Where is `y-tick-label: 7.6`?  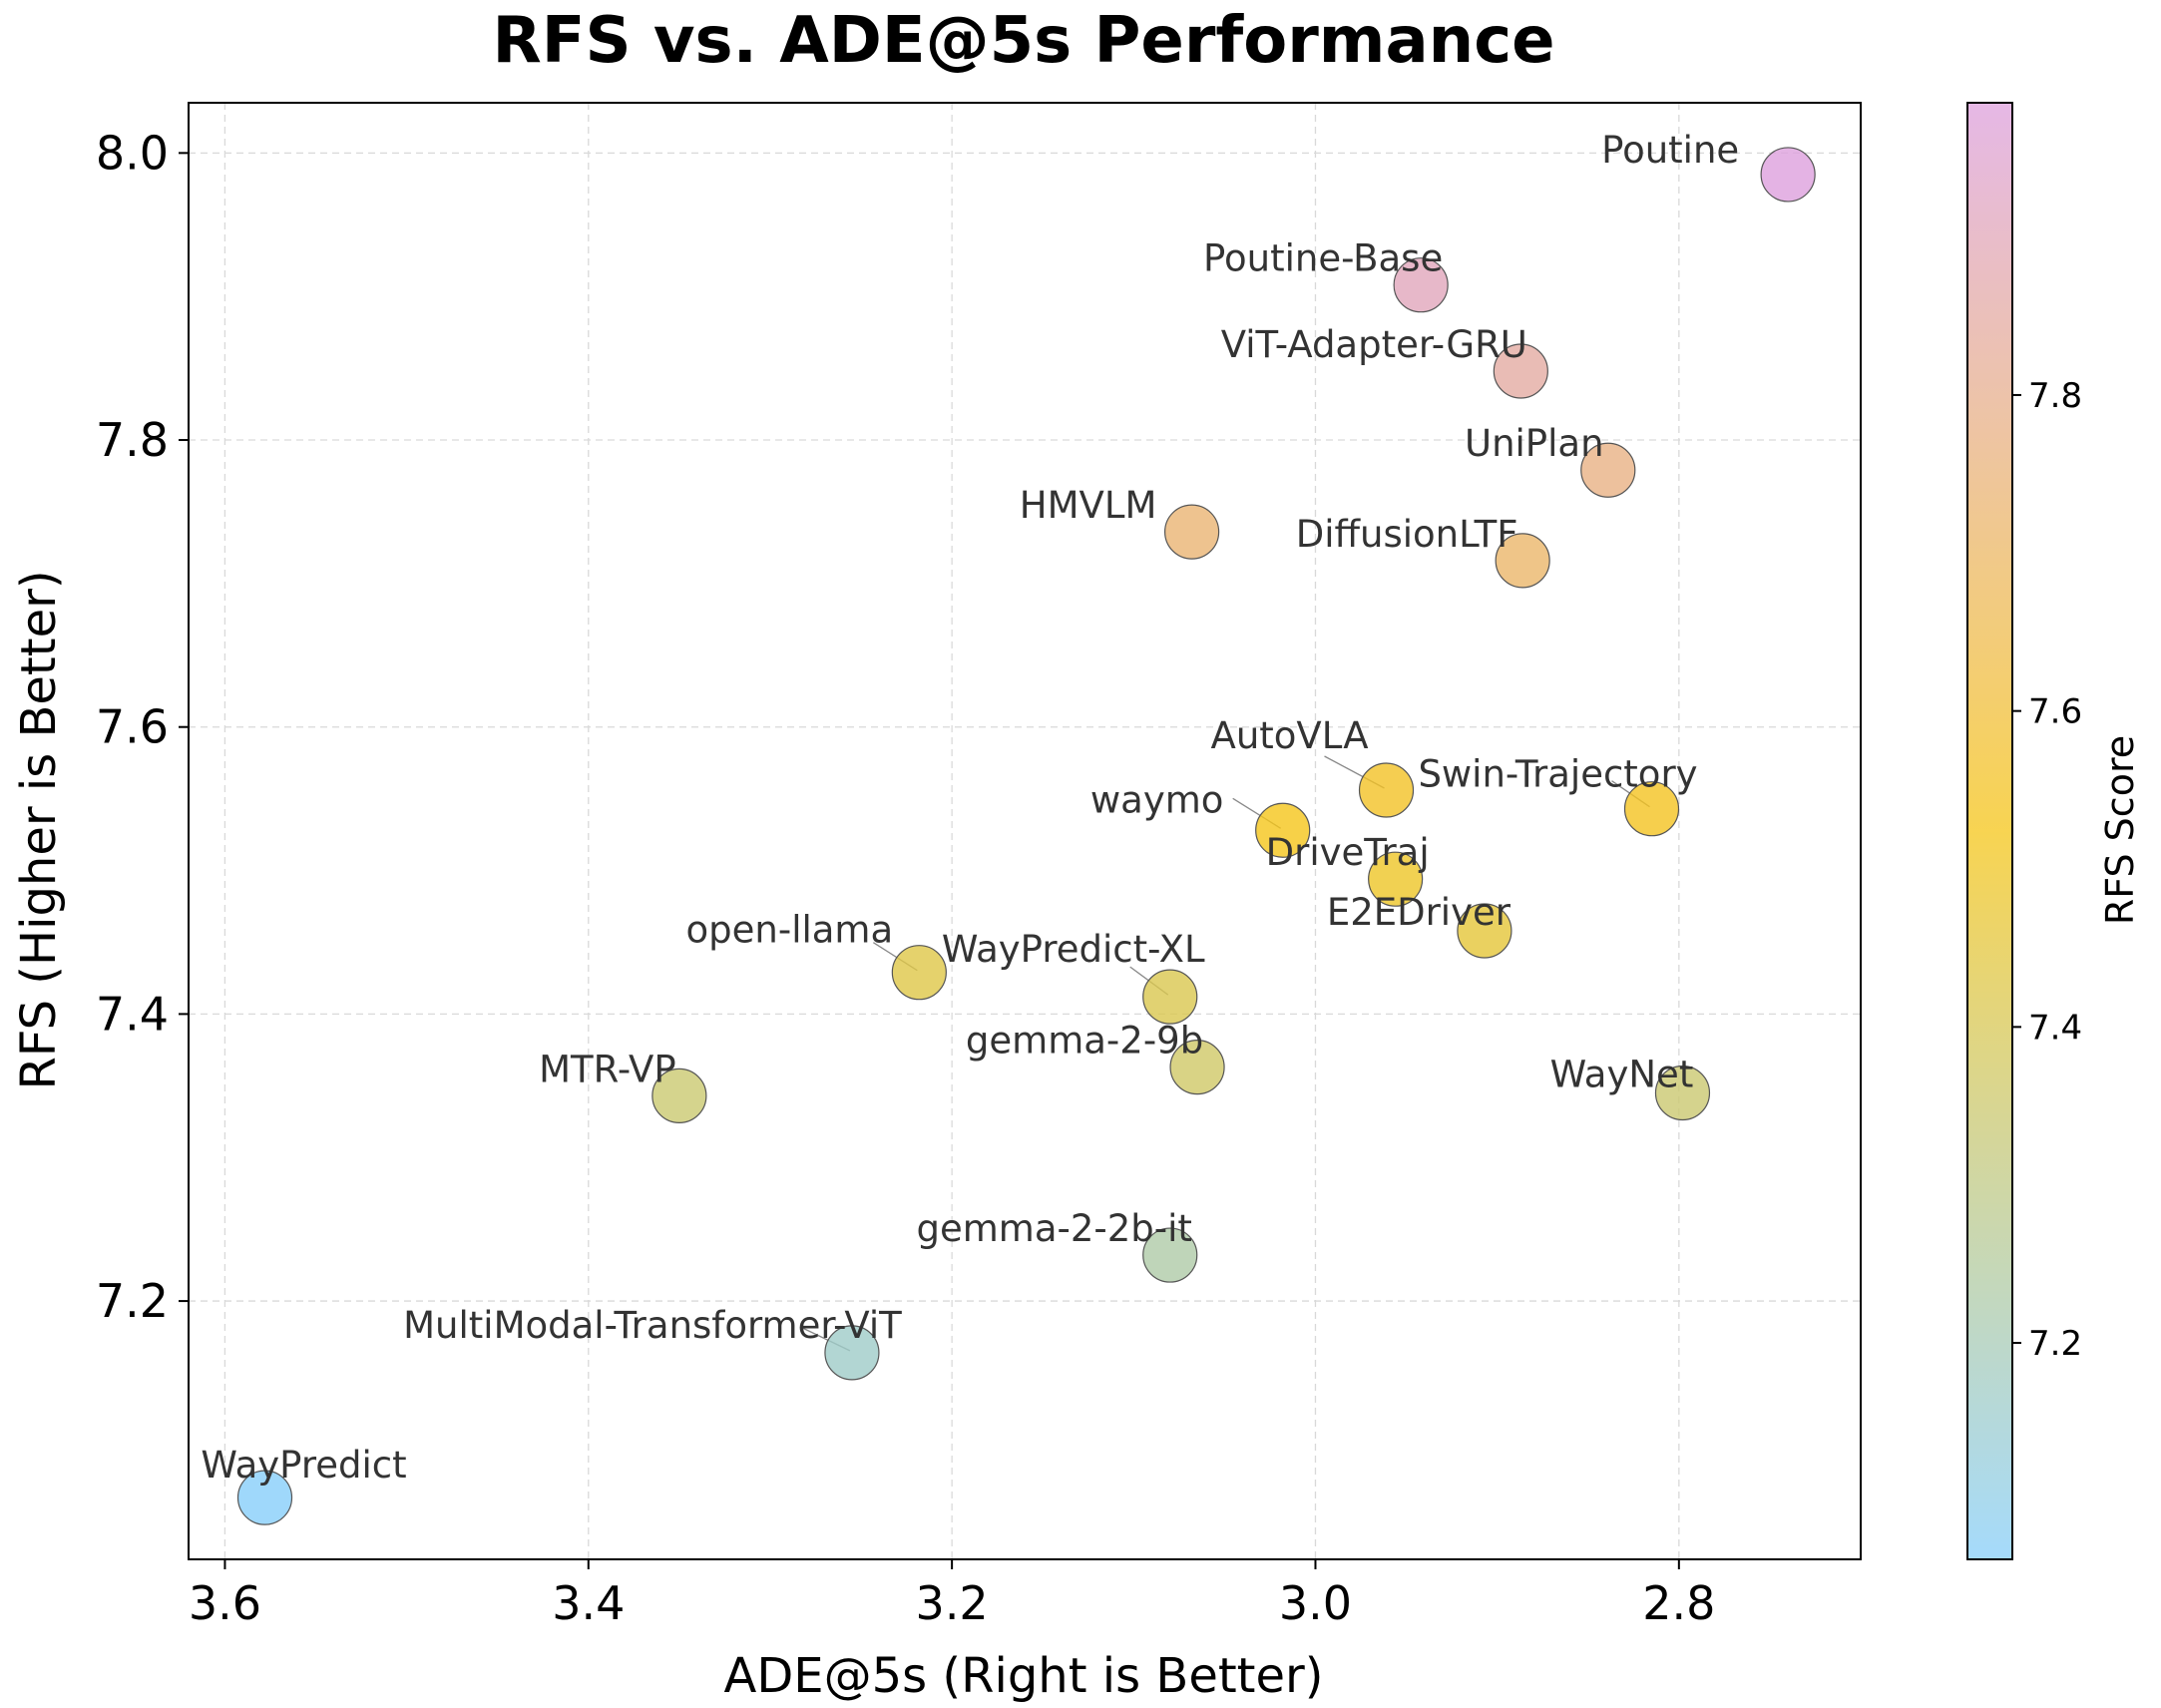 y-tick-label: 7.6 is located at coordinates (132, 727).